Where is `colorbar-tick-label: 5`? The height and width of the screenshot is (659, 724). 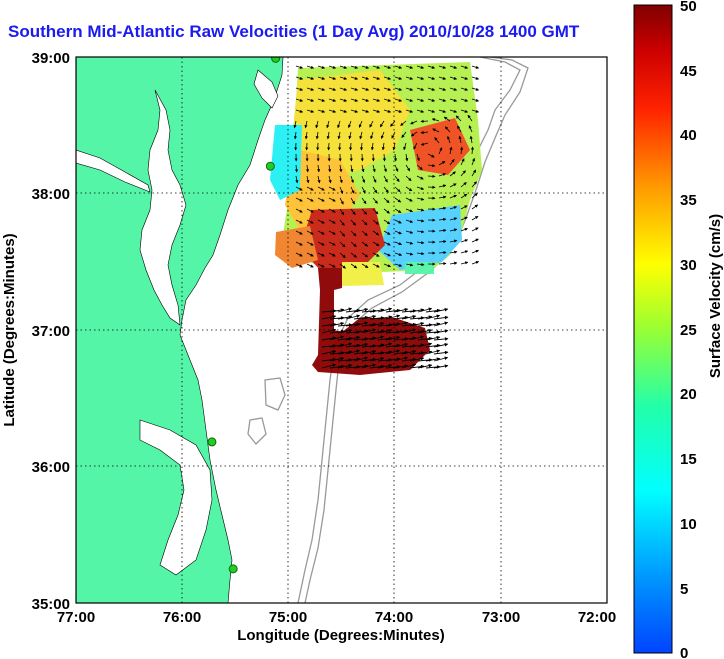
colorbar-tick-label: 5 is located at coordinates (684, 589).